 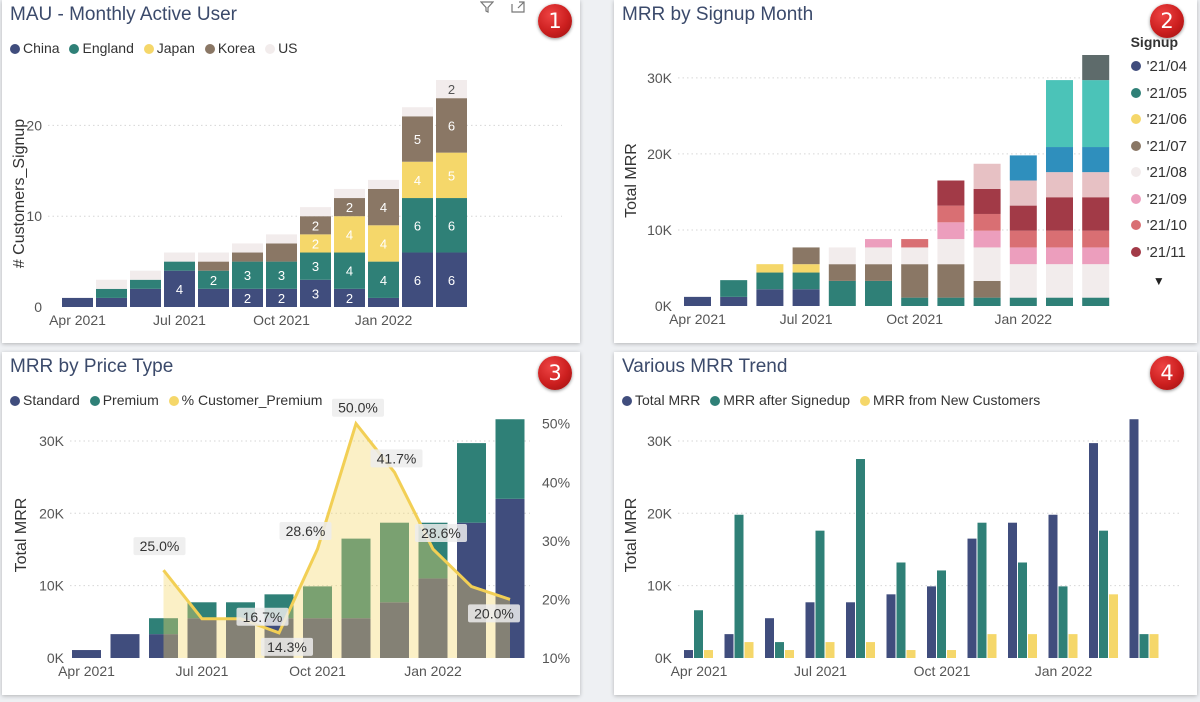 I want to click on legend-item: '21/05, so click(x=1158, y=98).